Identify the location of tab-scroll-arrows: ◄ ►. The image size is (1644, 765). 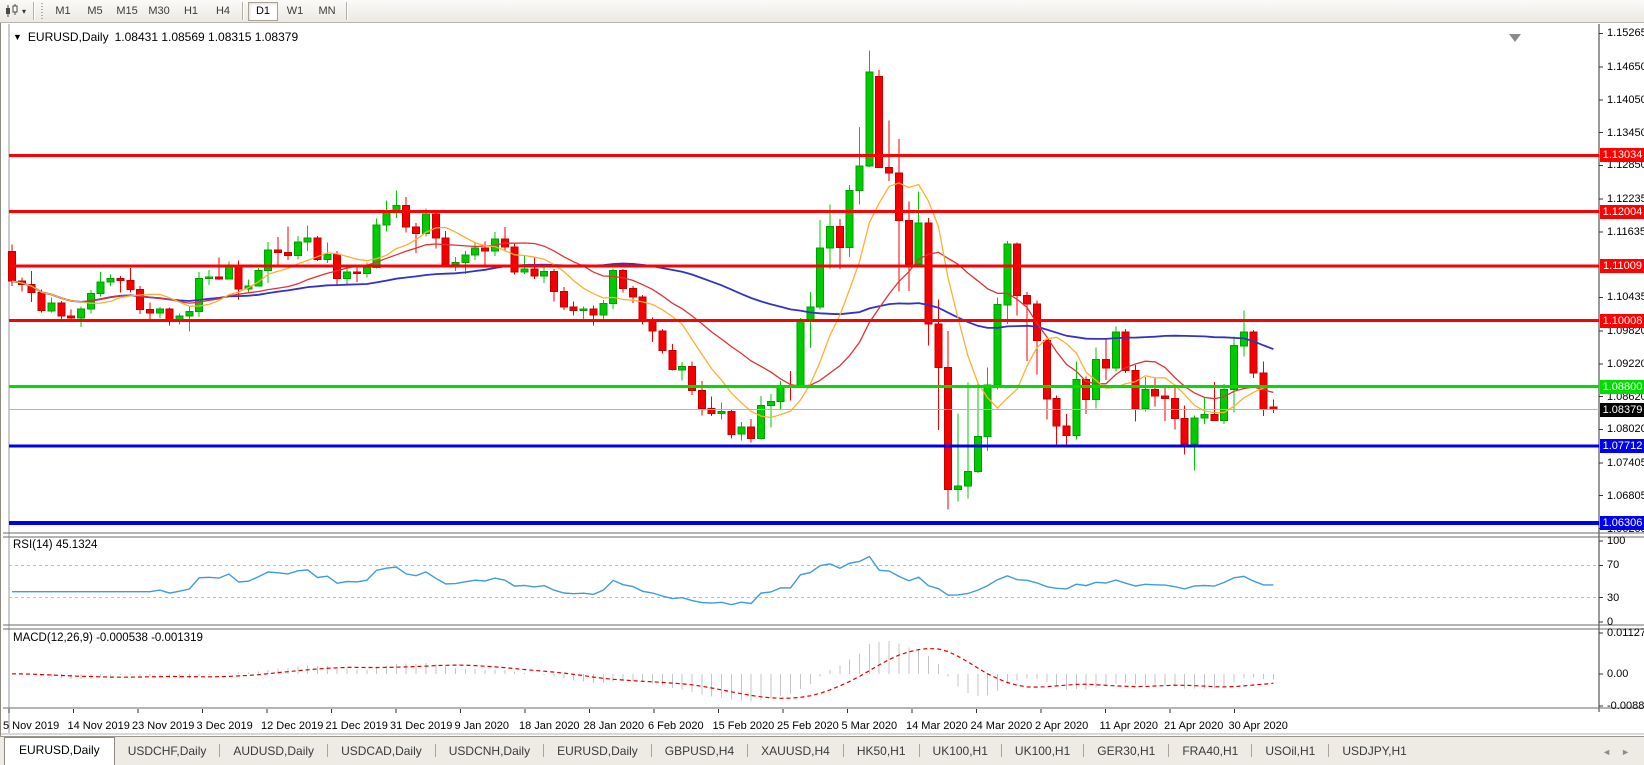
(1623, 756).